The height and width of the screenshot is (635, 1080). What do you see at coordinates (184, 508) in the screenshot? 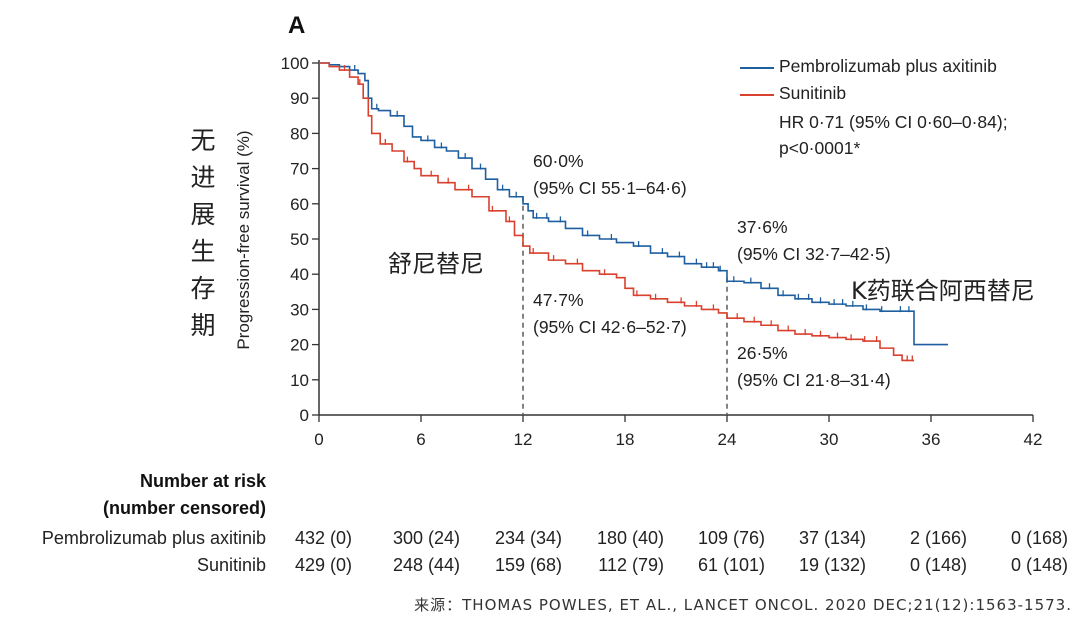
I see `risk-table-subtitle: (number censored)` at bounding box center [184, 508].